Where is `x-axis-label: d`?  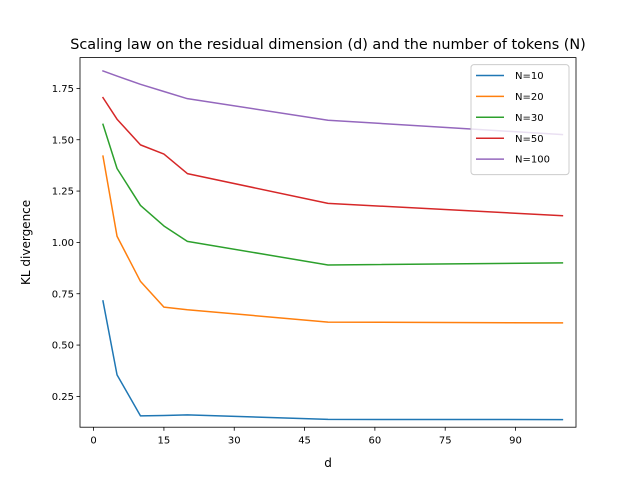 x-axis-label: d is located at coordinates (328, 463).